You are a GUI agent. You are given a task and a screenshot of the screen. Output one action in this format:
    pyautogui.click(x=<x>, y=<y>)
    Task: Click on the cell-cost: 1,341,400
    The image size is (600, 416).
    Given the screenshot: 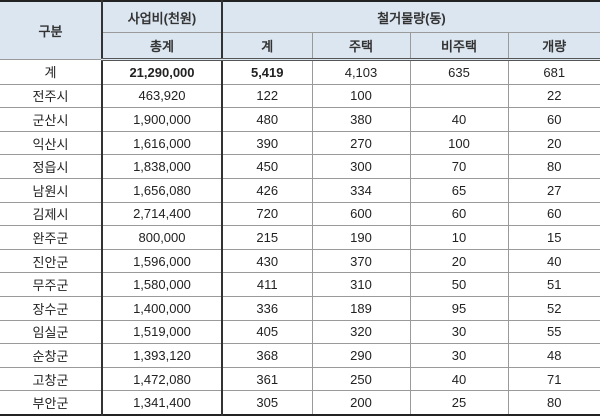 What is the action you would take?
    pyautogui.click(x=162, y=403)
    